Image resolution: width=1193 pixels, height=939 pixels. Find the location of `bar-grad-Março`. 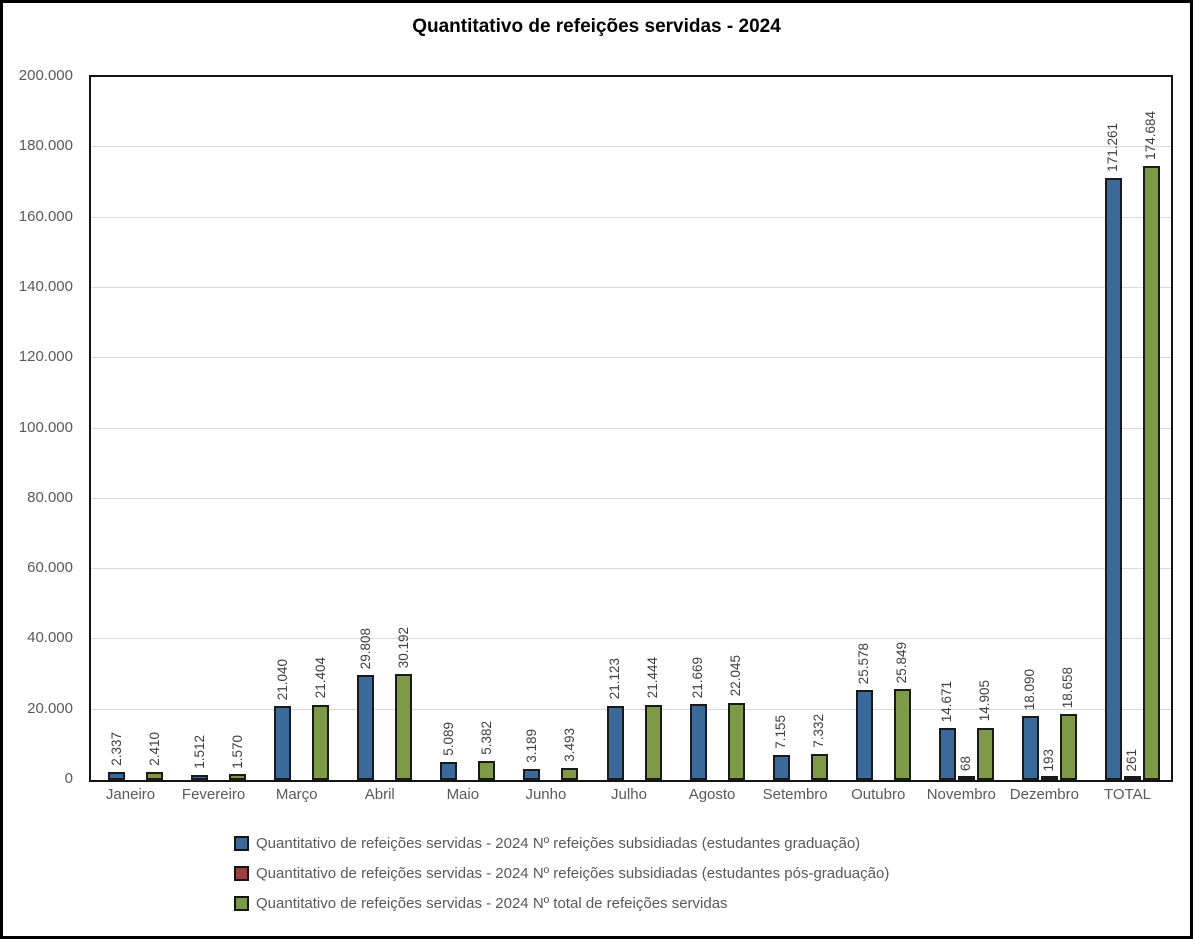

bar-grad-Março is located at coordinates (283, 743).